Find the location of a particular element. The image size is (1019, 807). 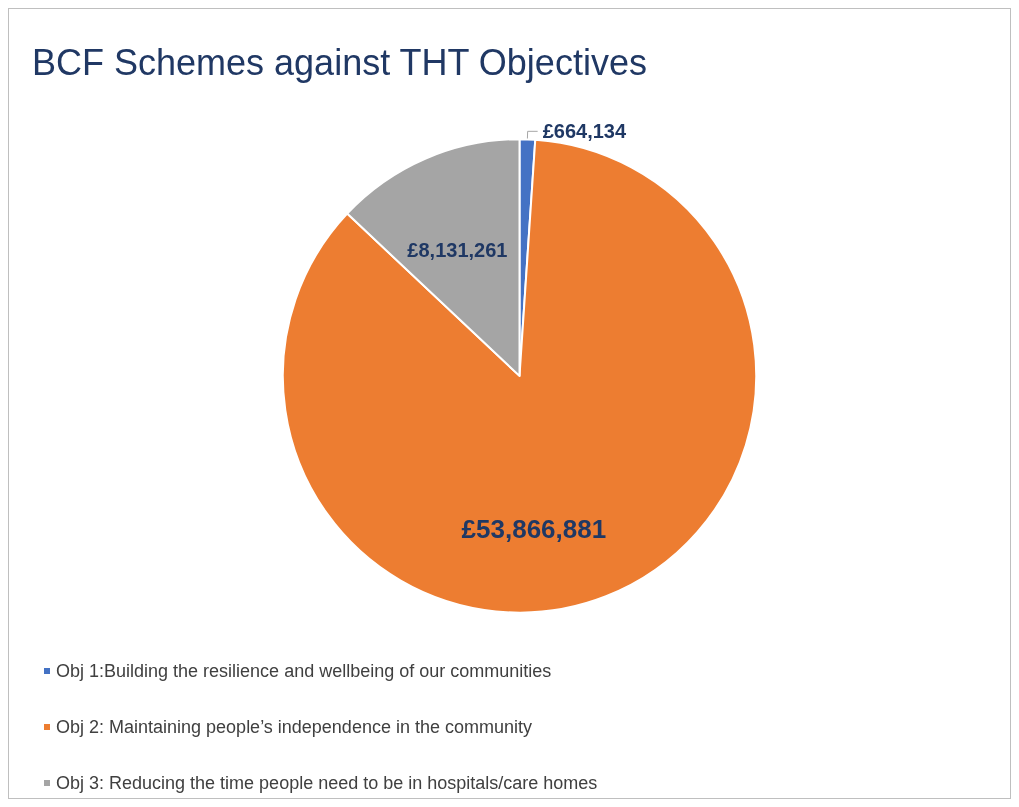

data-label: £664,134 is located at coordinates (584, 131).